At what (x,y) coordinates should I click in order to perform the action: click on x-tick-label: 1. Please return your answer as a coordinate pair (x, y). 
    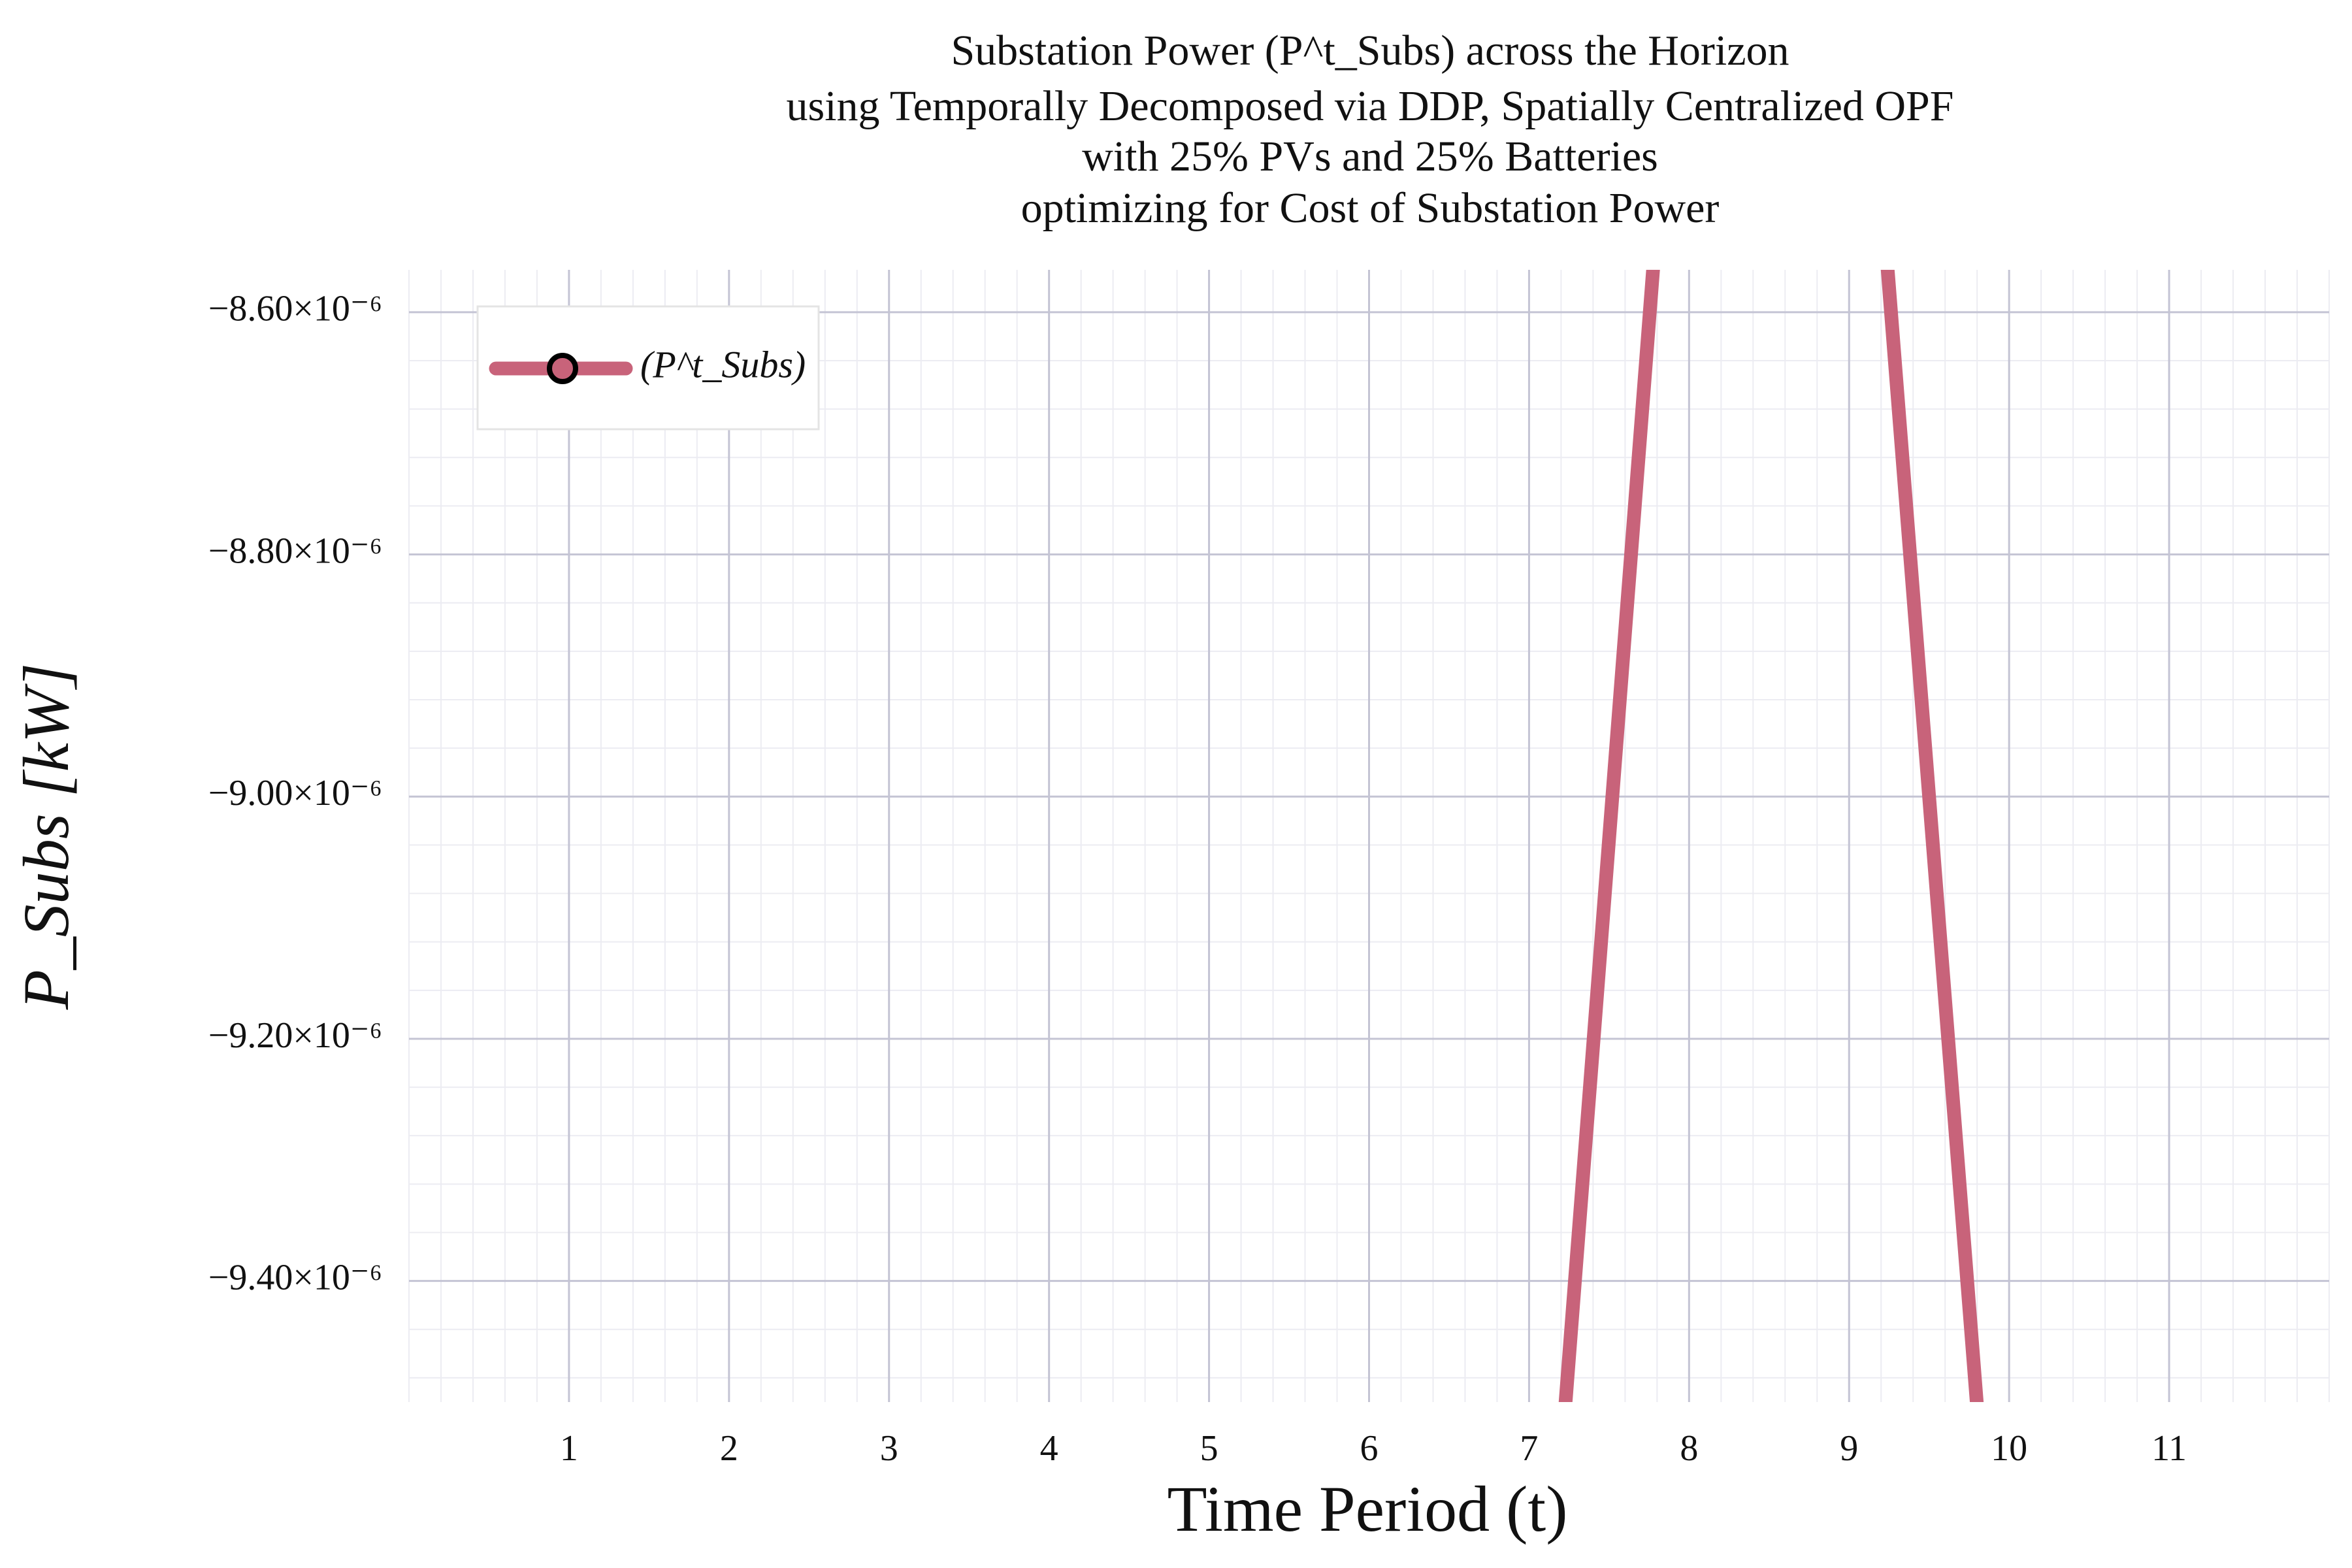
    Looking at the image, I should click on (569, 1448).